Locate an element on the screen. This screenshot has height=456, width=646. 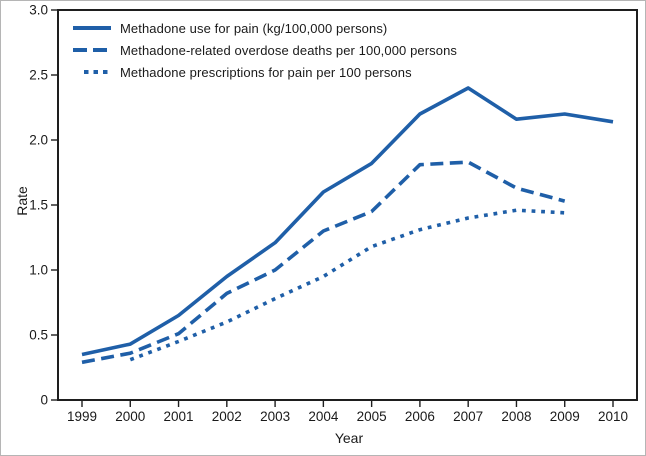
x-tick-label: 2000 is located at coordinates (130, 416).